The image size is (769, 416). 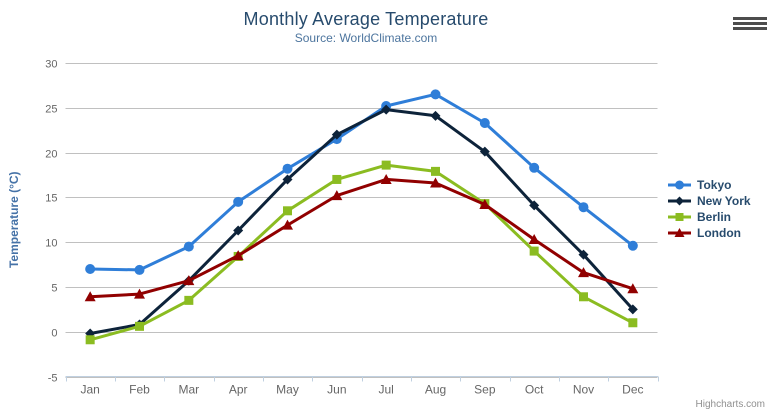 I want to click on x-axis-label: Sep, so click(x=485, y=390).